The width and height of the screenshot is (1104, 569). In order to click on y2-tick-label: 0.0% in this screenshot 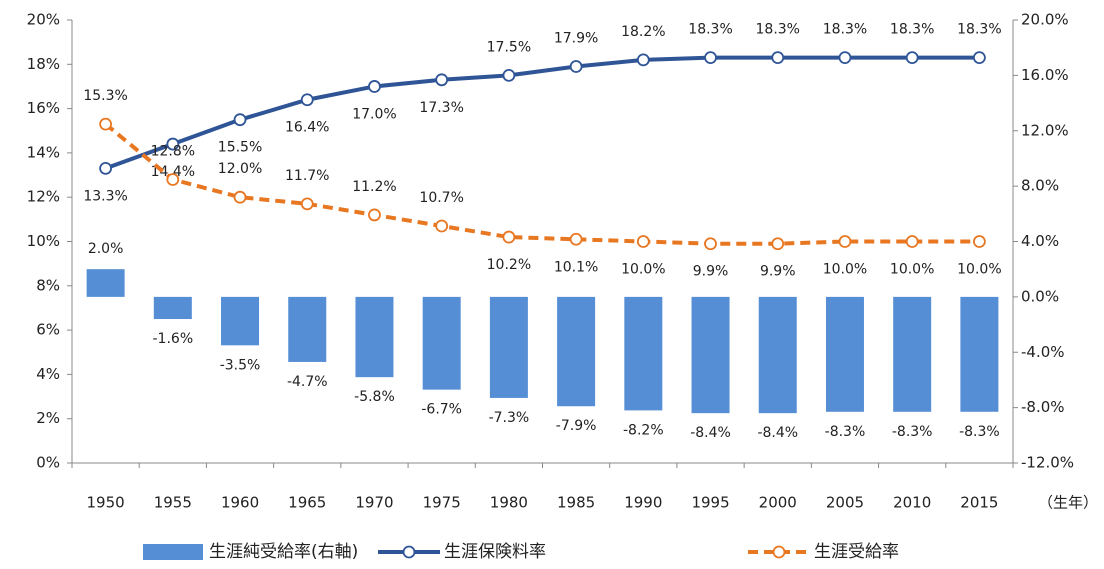, I will do `click(1040, 296)`.